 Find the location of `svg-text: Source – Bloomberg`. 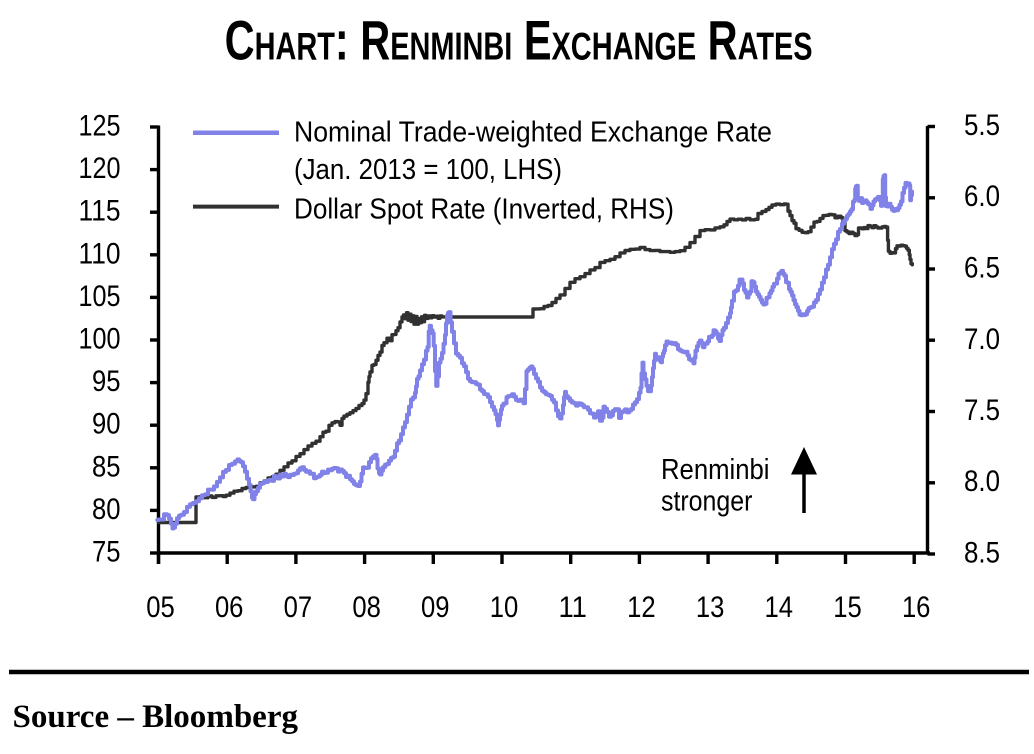

svg-text: Source – Bloomberg is located at coordinates (156, 717).